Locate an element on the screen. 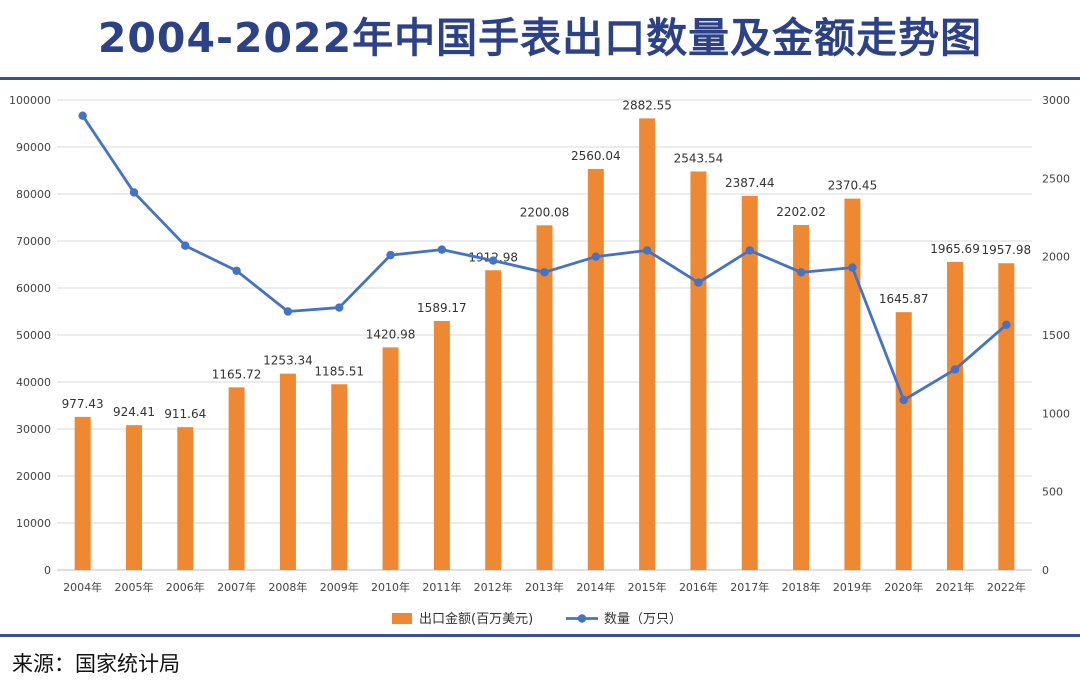 This screenshot has width=1080, height=682. x-tick-label: 2018年 is located at coordinates (801, 587).